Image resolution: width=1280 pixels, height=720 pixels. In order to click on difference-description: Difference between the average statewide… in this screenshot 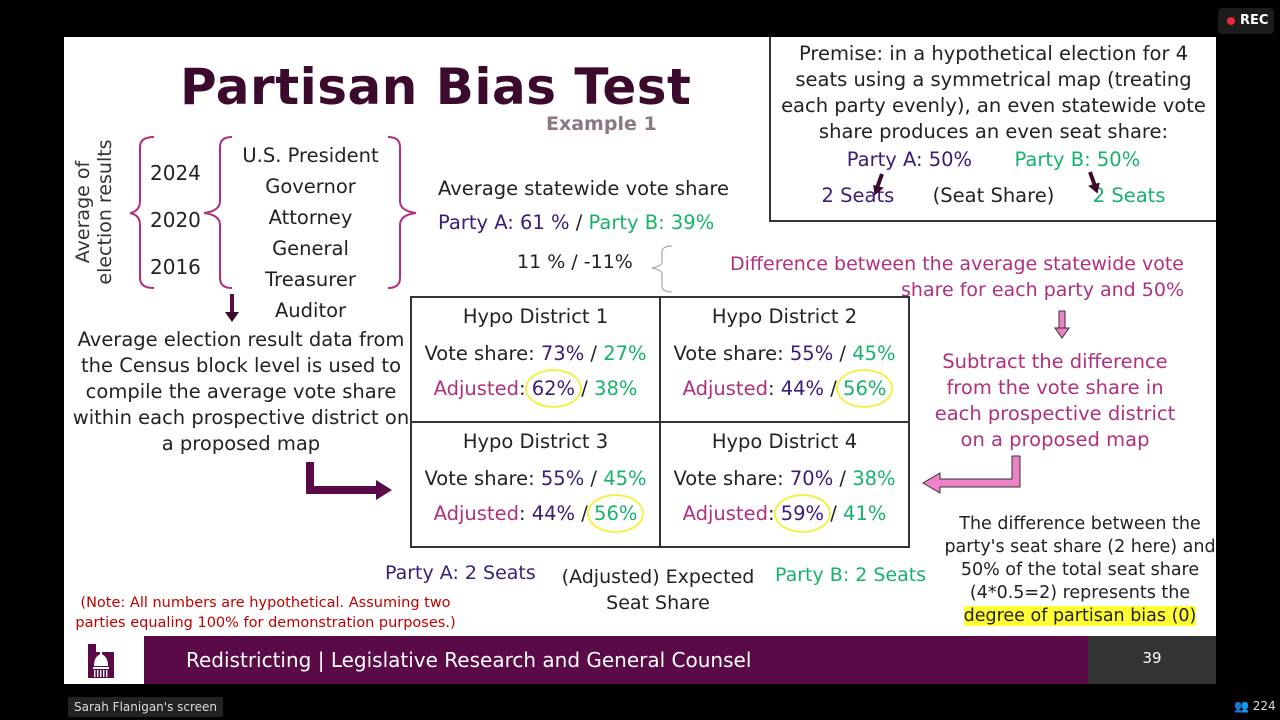, I will do `click(957, 277)`.